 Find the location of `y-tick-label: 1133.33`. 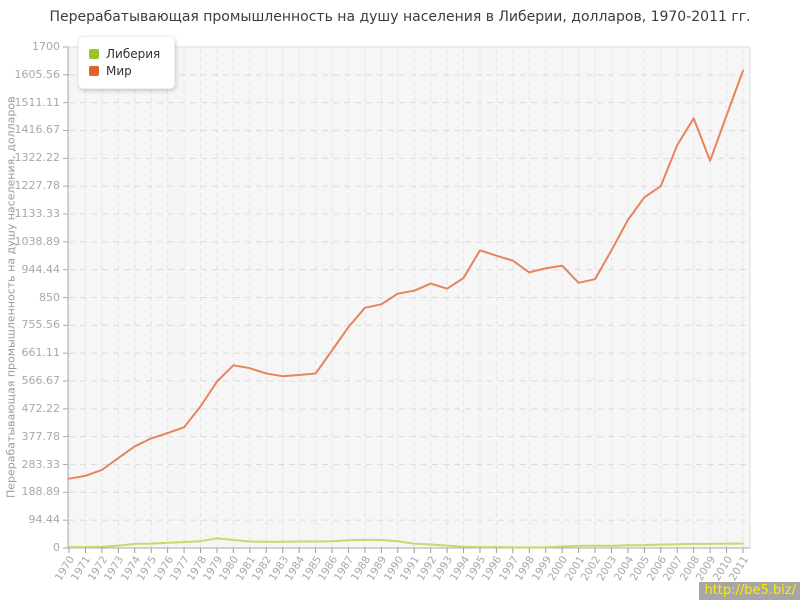

y-tick-label: 1133.33 is located at coordinates (37, 213).